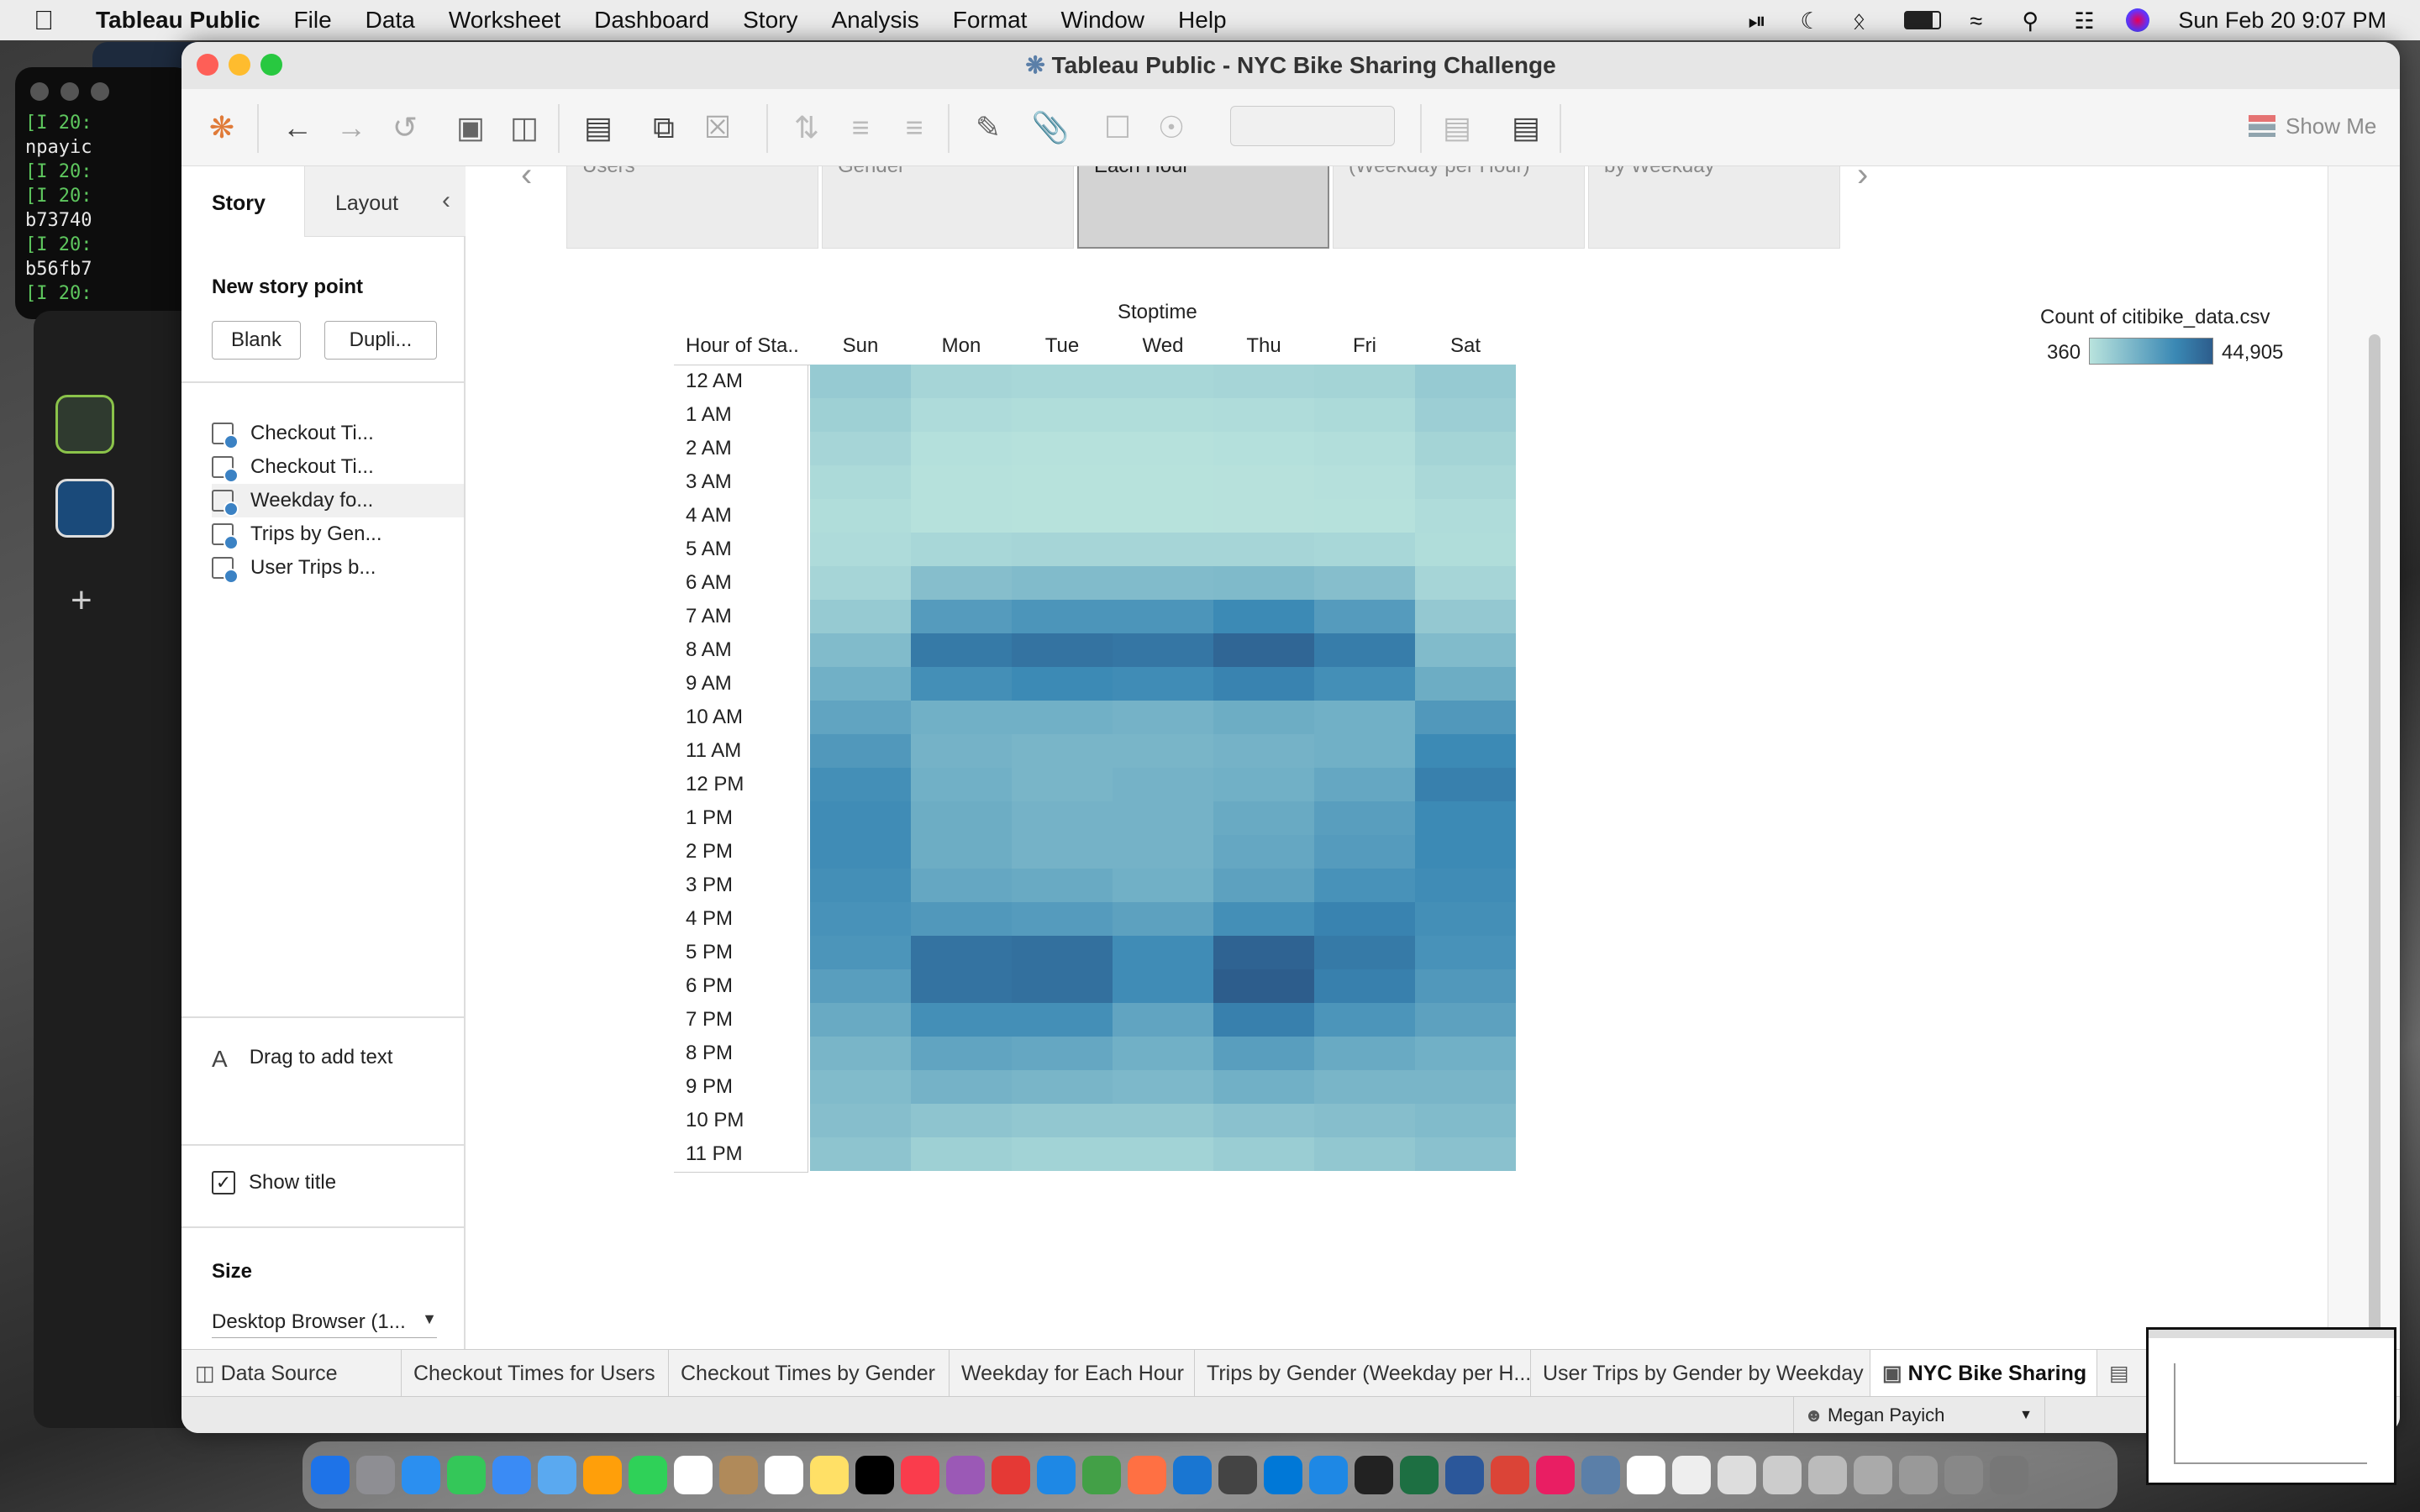 The image size is (2420, 1512). What do you see at coordinates (1923, 20) in the screenshot?
I see `battery-icon` at bounding box center [1923, 20].